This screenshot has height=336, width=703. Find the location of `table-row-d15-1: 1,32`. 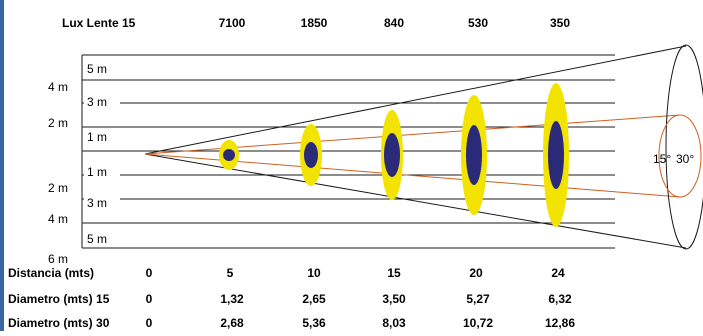

table-row-d15-1: 1,32 is located at coordinates (232, 299).